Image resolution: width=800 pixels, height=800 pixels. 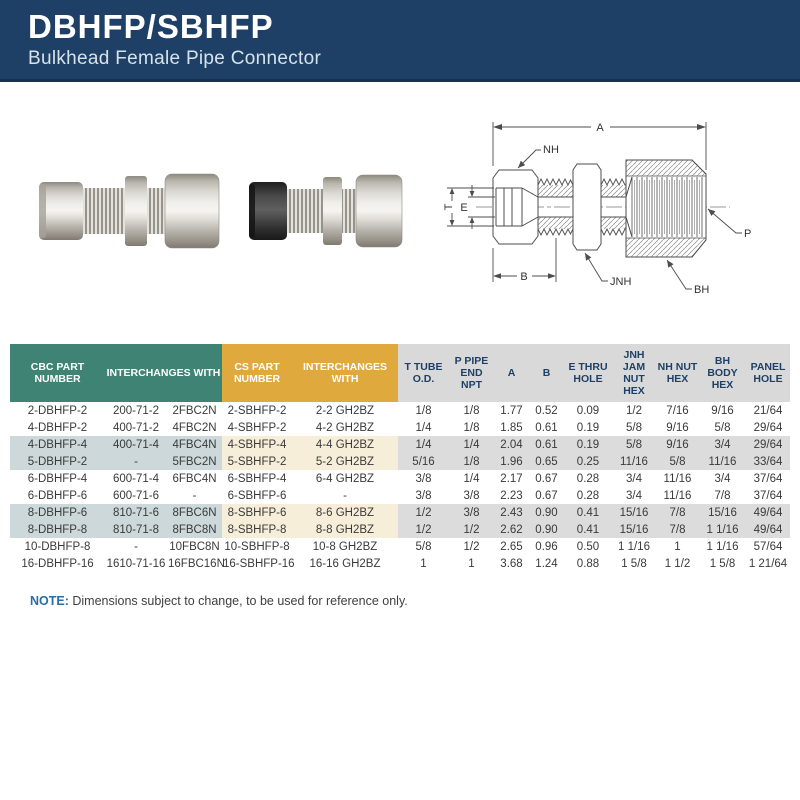 I want to click on table-cell: 1, so click(x=677, y=546).